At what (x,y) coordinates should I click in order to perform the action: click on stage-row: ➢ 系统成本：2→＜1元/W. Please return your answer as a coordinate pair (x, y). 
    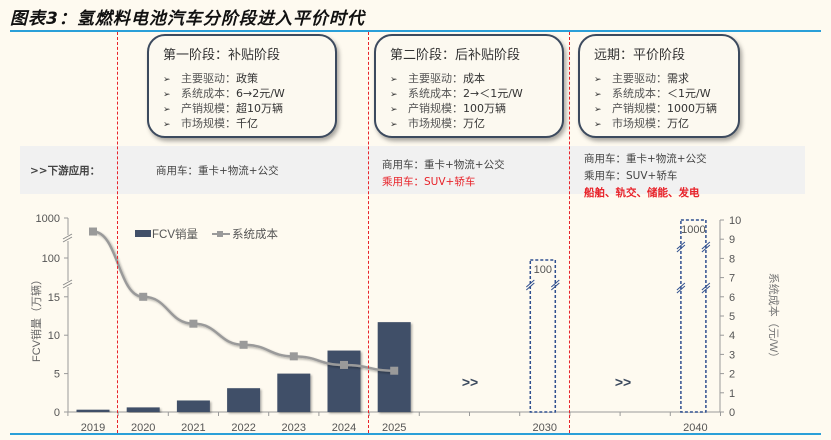
    Looking at the image, I should click on (456, 93).